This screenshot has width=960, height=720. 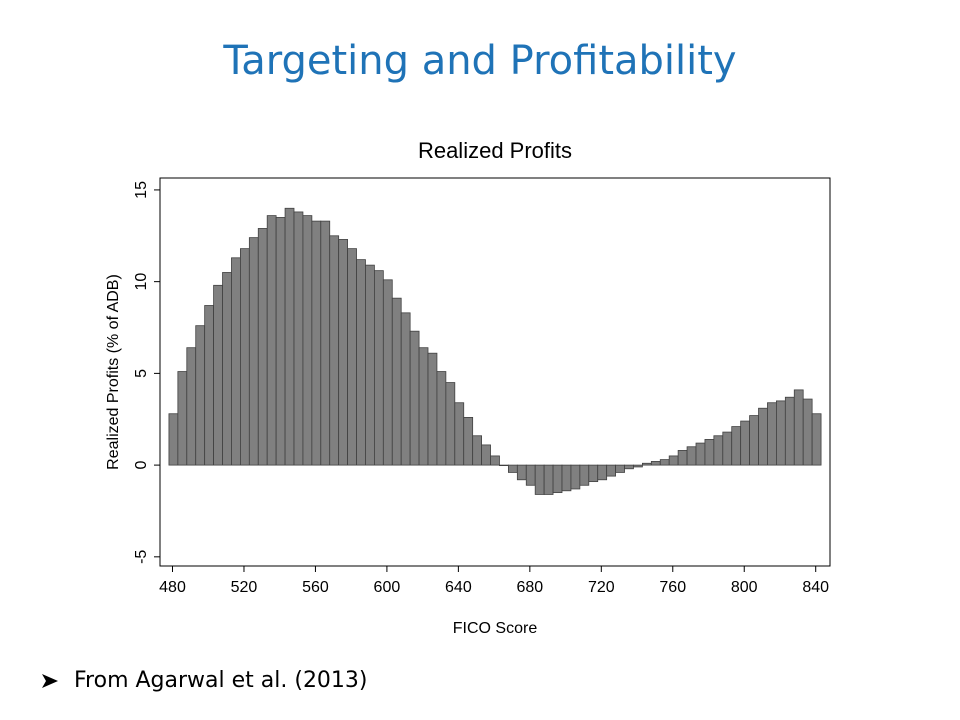 What do you see at coordinates (244, 587) in the screenshot?
I see `x-tick-label: 520` at bounding box center [244, 587].